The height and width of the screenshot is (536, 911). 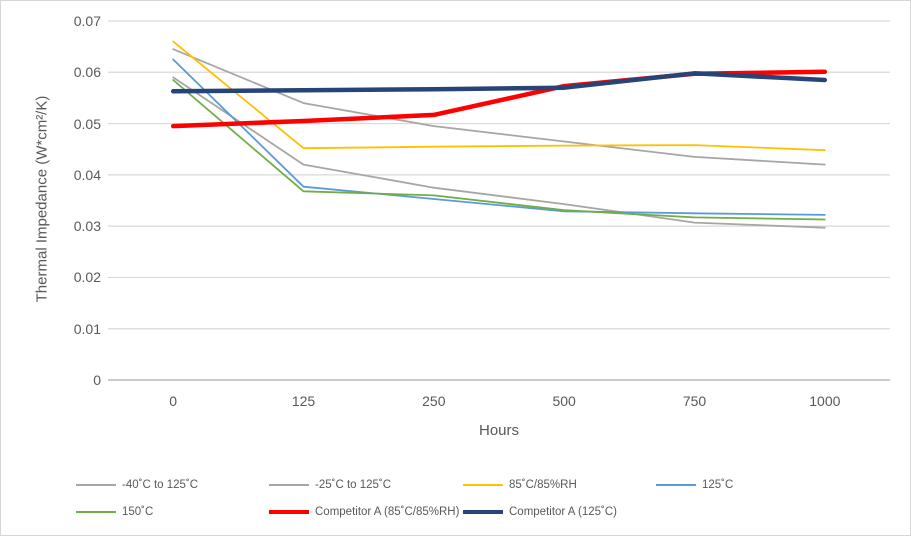 What do you see at coordinates (138, 512) in the screenshot?
I see `legend-label: 150˚C` at bounding box center [138, 512].